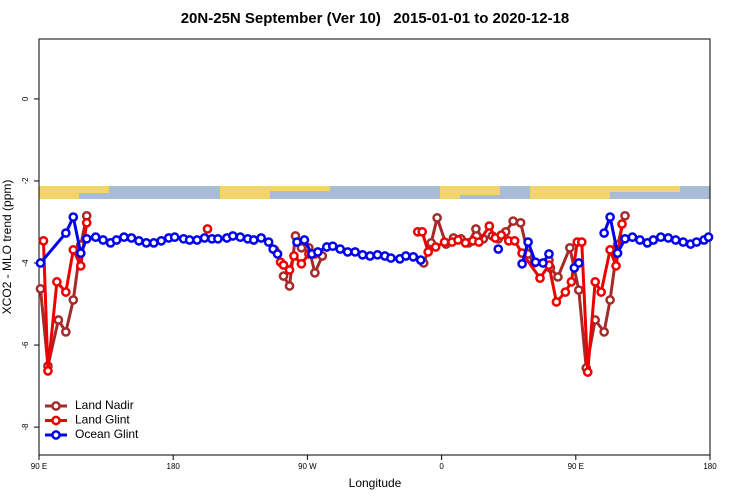  What do you see at coordinates (375, 483) in the screenshot?
I see `x-axis-label: Longitude` at bounding box center [375, 483].